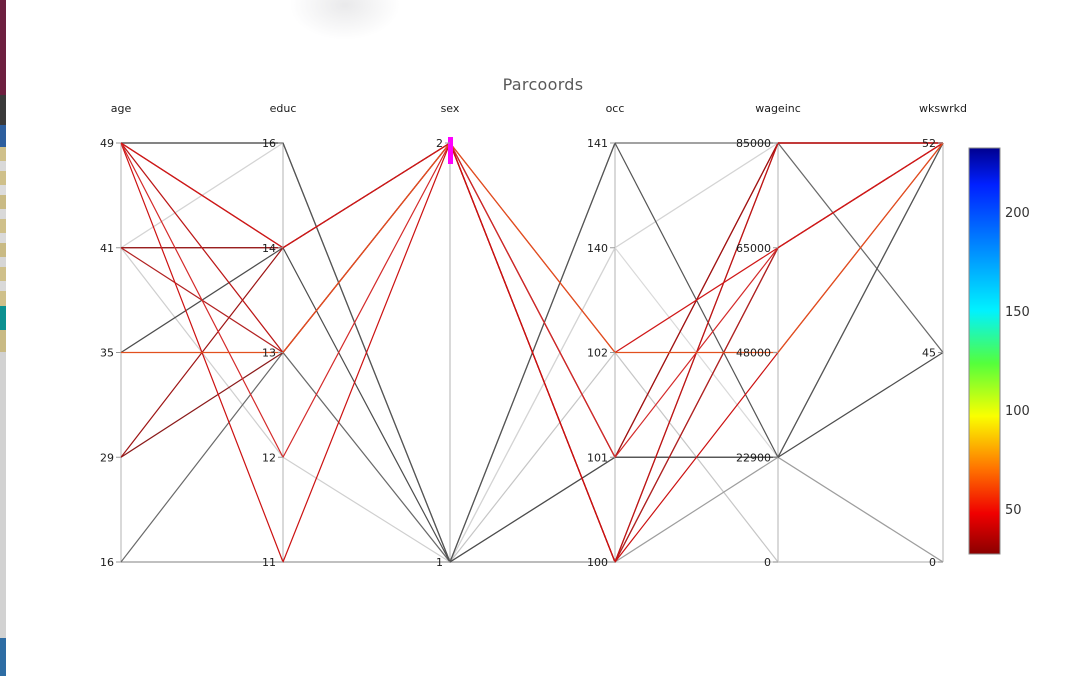  Describe the element at coordinates (1017, 312) in the screenshot. I see `colorbar-label-150: 150` at that location.